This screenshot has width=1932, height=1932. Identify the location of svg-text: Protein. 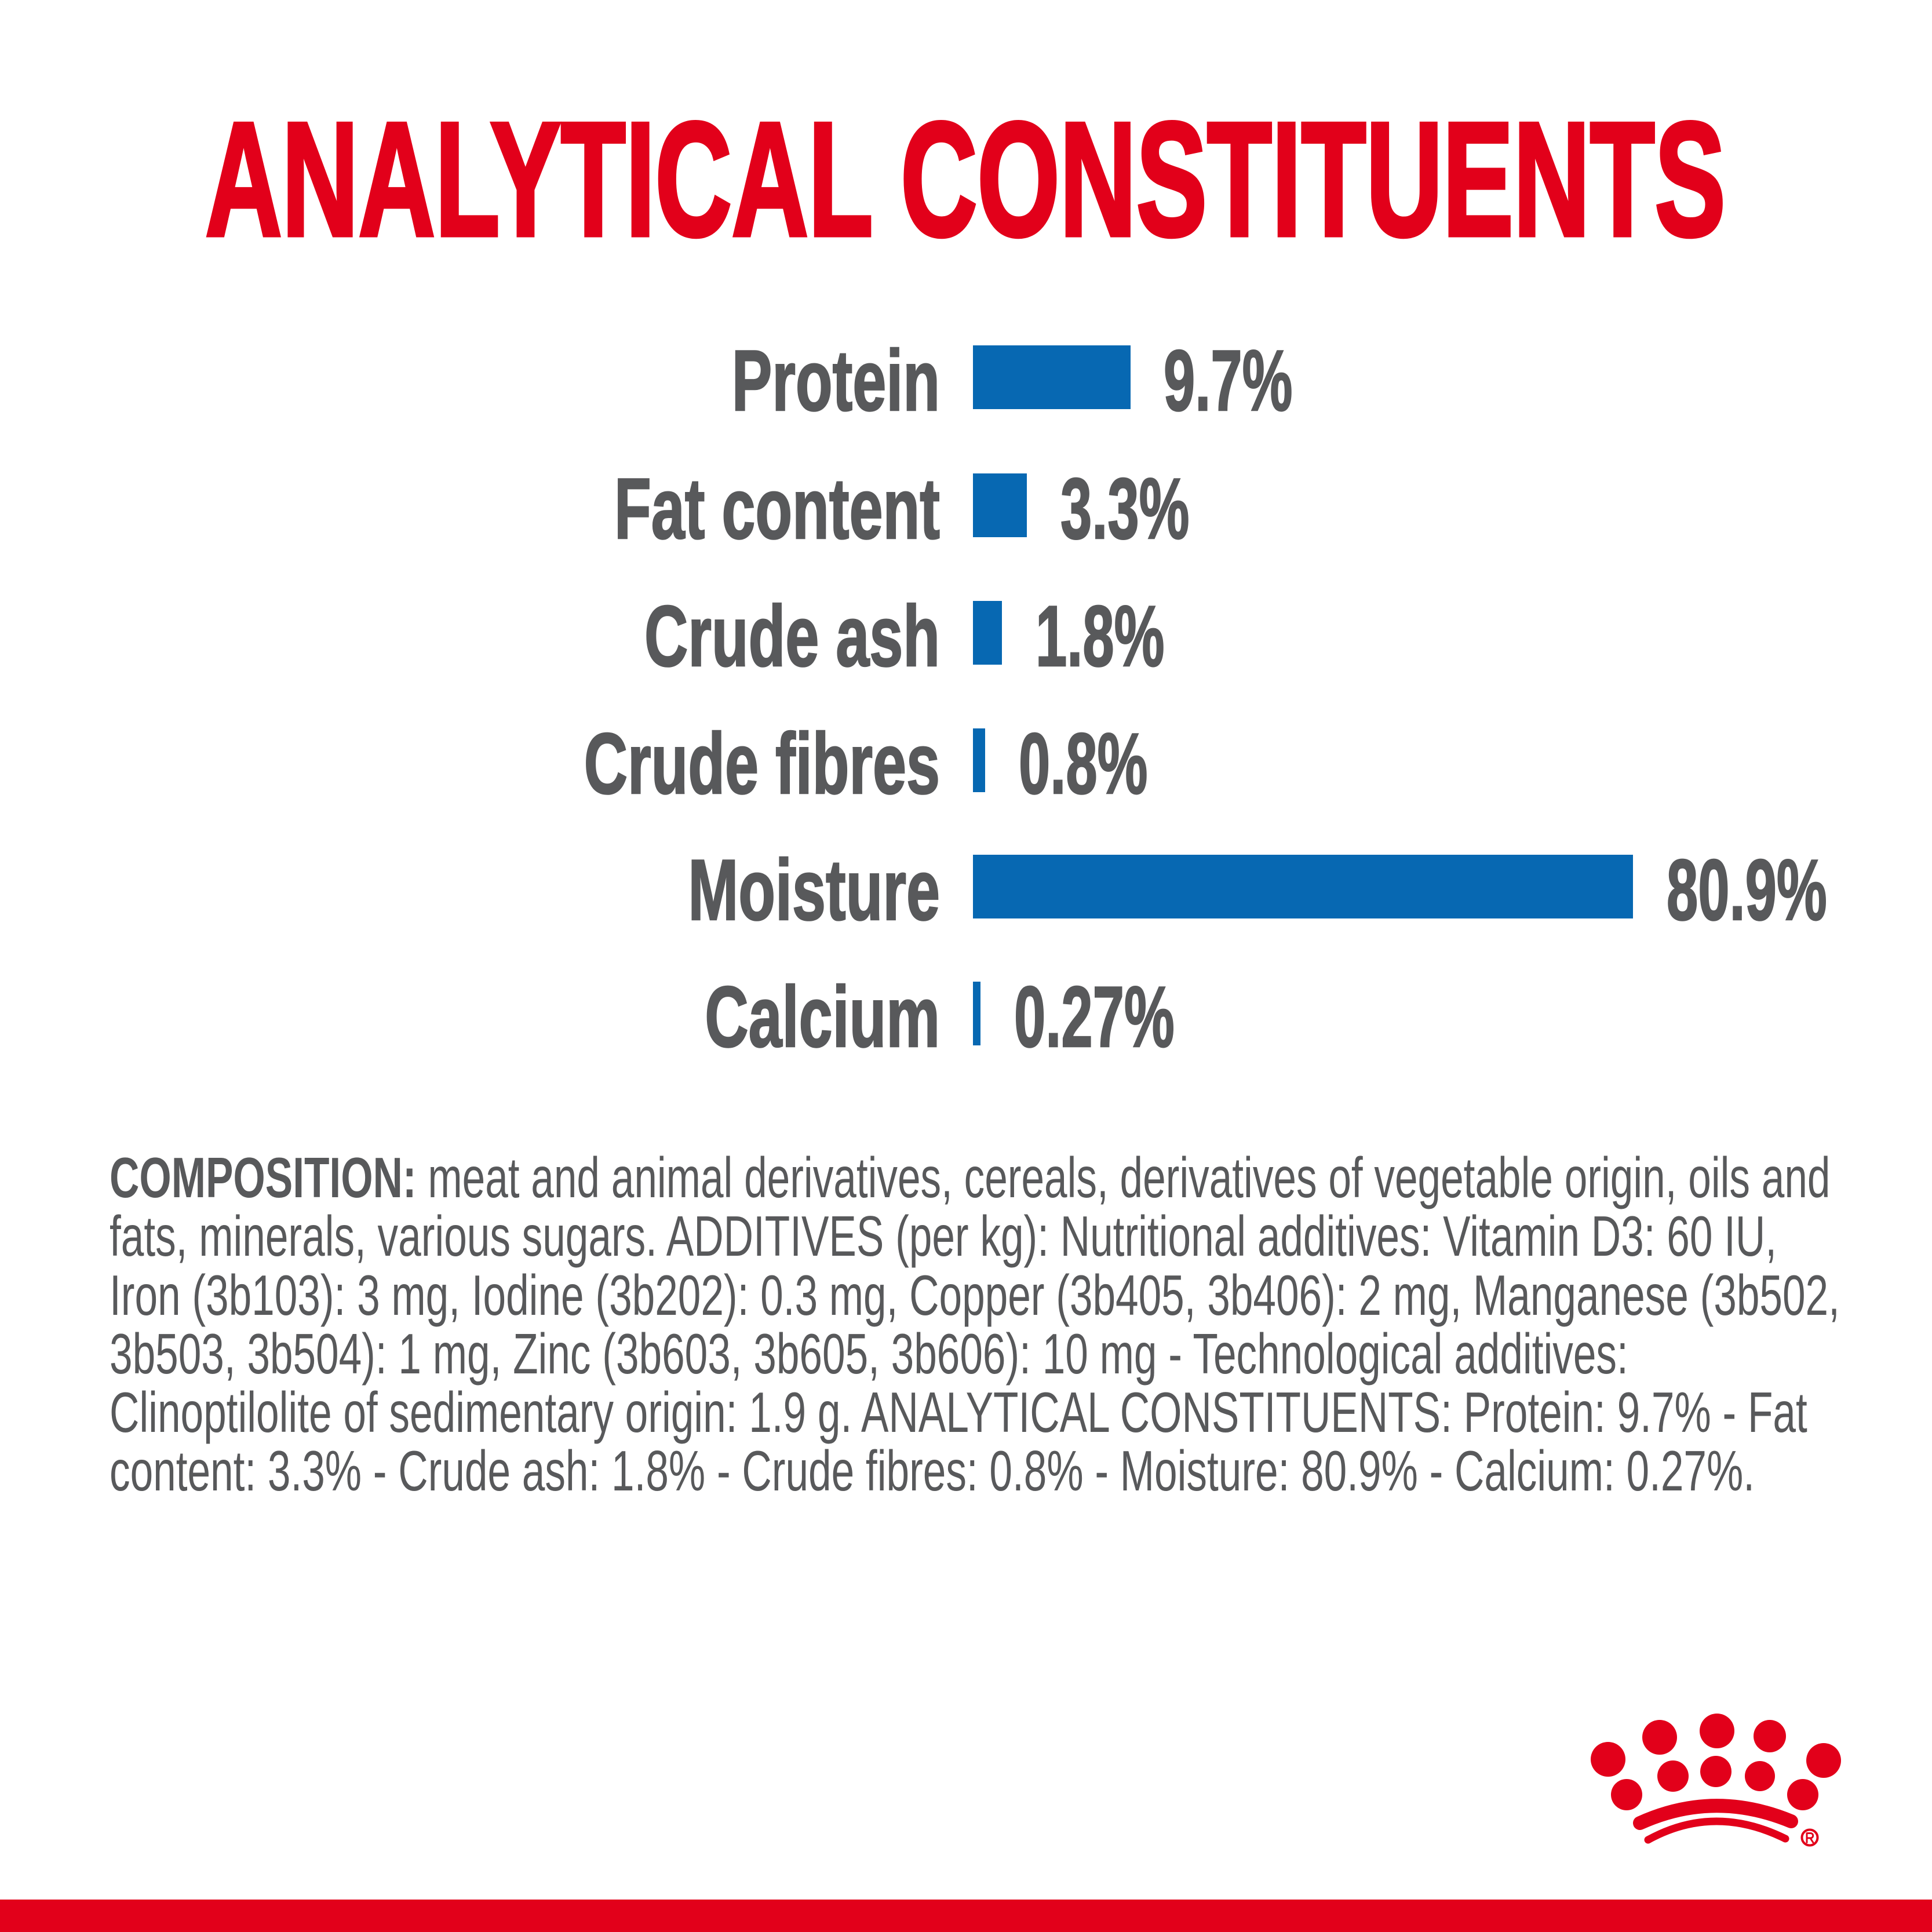
(836, 381).